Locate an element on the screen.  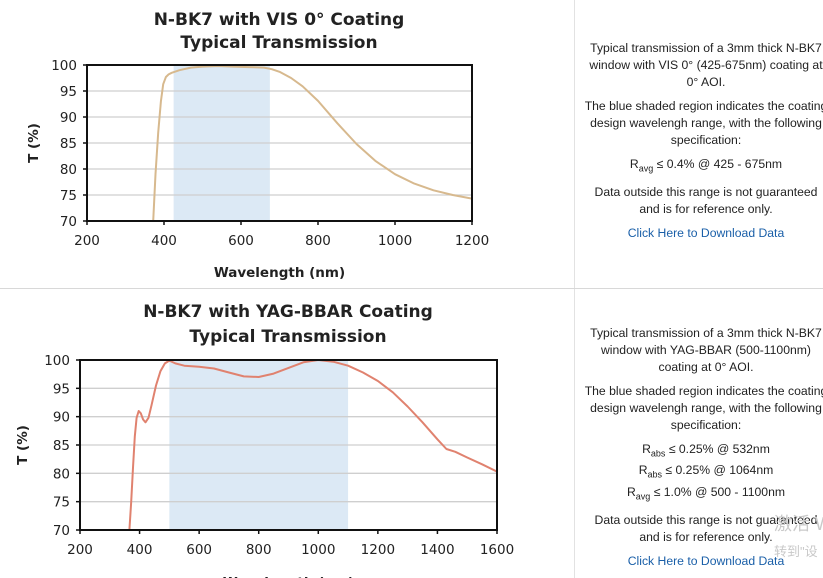
spec-value: ≤ 1.0% @ 500 - 1100nm is located at coordinates (717, 491).